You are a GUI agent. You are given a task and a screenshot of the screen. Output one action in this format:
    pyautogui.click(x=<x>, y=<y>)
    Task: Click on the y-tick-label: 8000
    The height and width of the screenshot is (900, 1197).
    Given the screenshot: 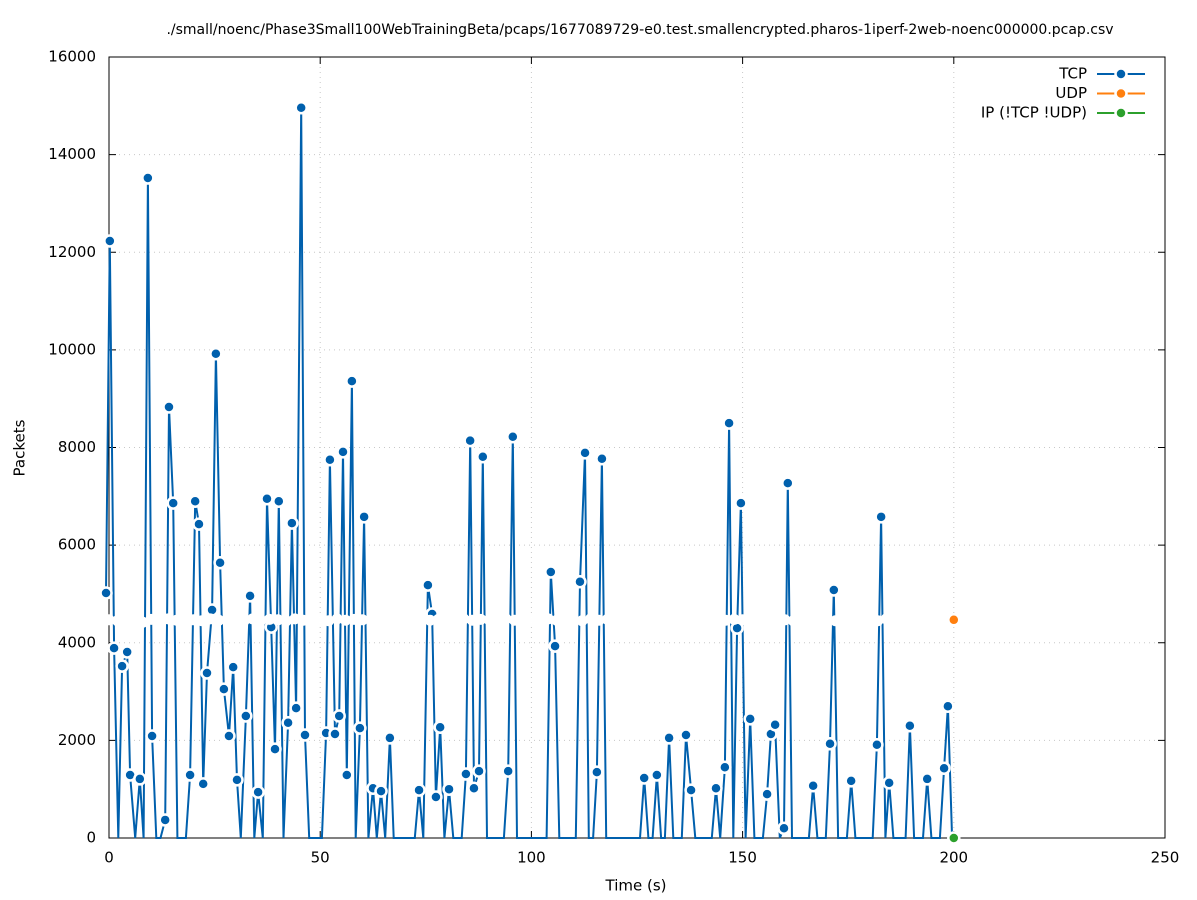 What is the action you would take?
    pyautogui.click(x=77, y=447)
    